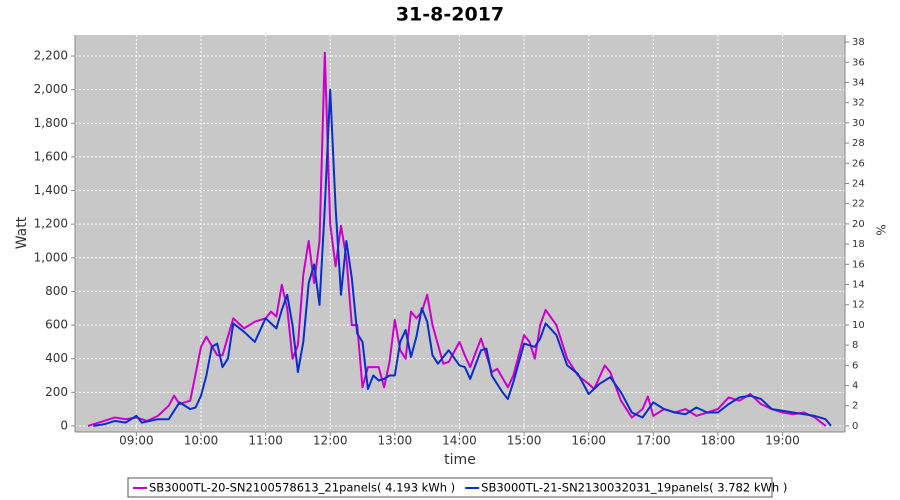 The width and height of the screenshot is (900, 500). I want to click on chart-title: 31-8-2017, so click(450, 15).